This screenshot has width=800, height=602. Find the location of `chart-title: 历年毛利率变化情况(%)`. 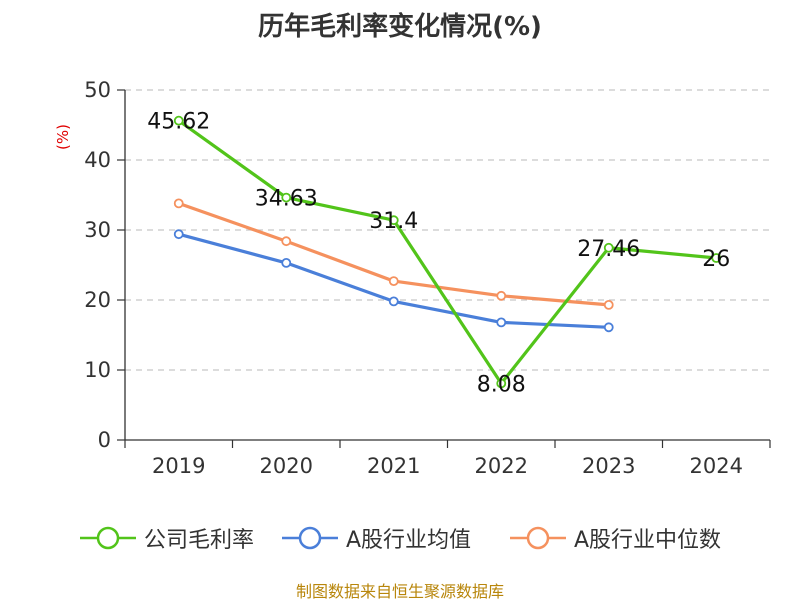

chart-title: 历年毛利率变化情况(%) is located at coordinates (400, 27).